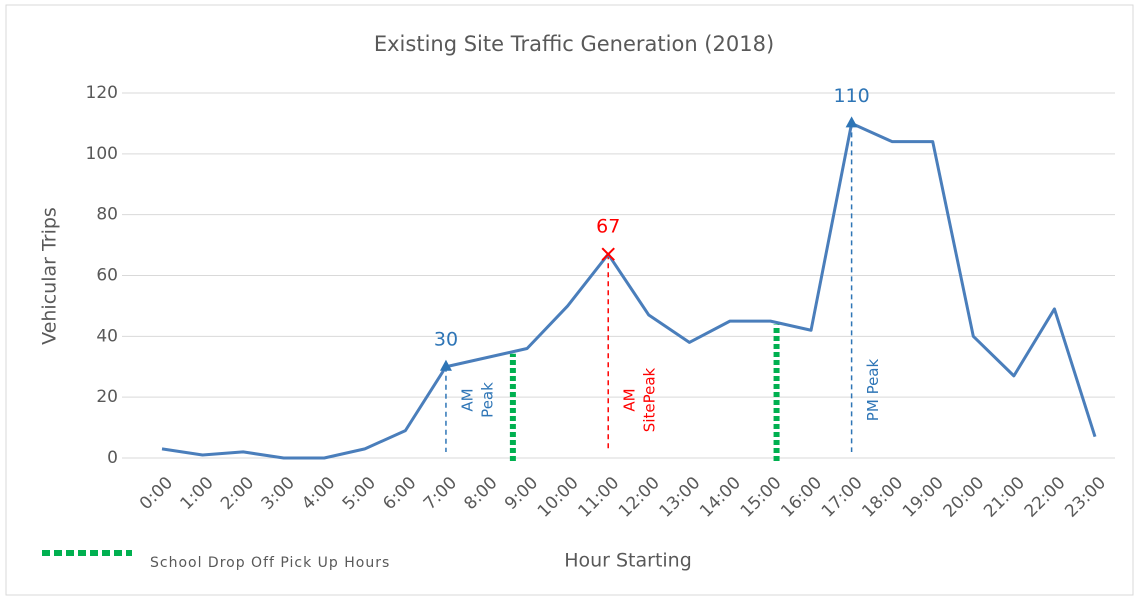  Describe the element at coordinates (50, 276) in the screenshot. I see `y-axis-label: Vehicular Trips` at that location.